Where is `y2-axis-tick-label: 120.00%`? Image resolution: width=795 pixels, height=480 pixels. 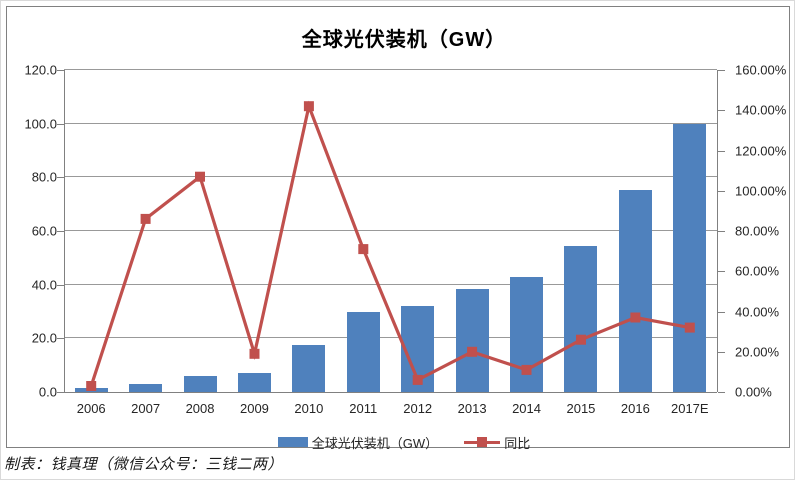 y2-axis-tick-label: 120.00% is located at coordinates (761, 150).